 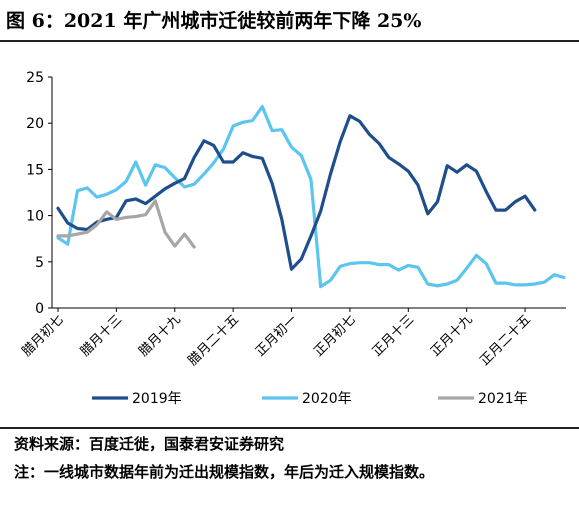 I want to click on x-tick-label: 正月十九, so click(x=451, y=335).